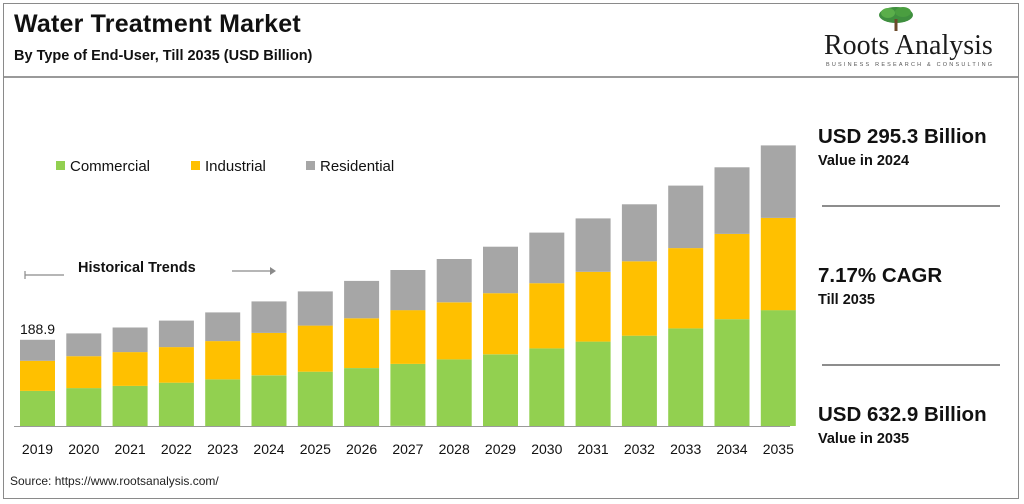 The image size is (1024, 504). I want to click on bar-commercial-2026, so click(362, 397).